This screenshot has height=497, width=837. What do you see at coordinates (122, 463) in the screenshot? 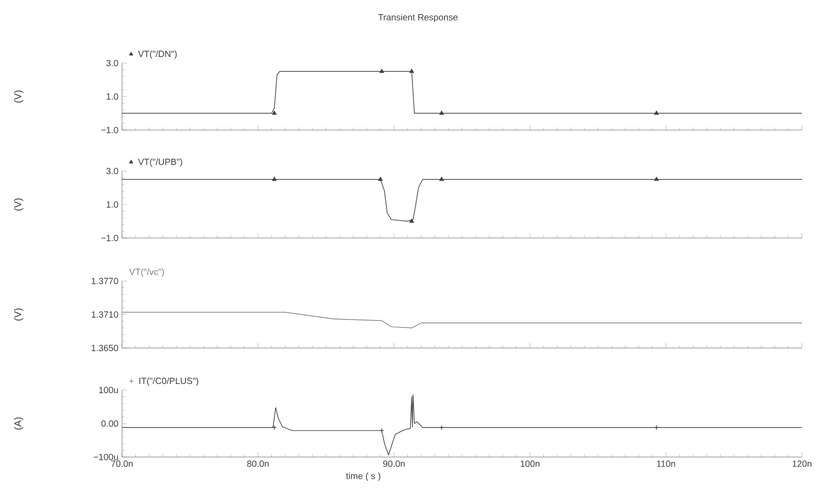
I see `x-tick-label: 70.0n` at bounding box center [122, 463].